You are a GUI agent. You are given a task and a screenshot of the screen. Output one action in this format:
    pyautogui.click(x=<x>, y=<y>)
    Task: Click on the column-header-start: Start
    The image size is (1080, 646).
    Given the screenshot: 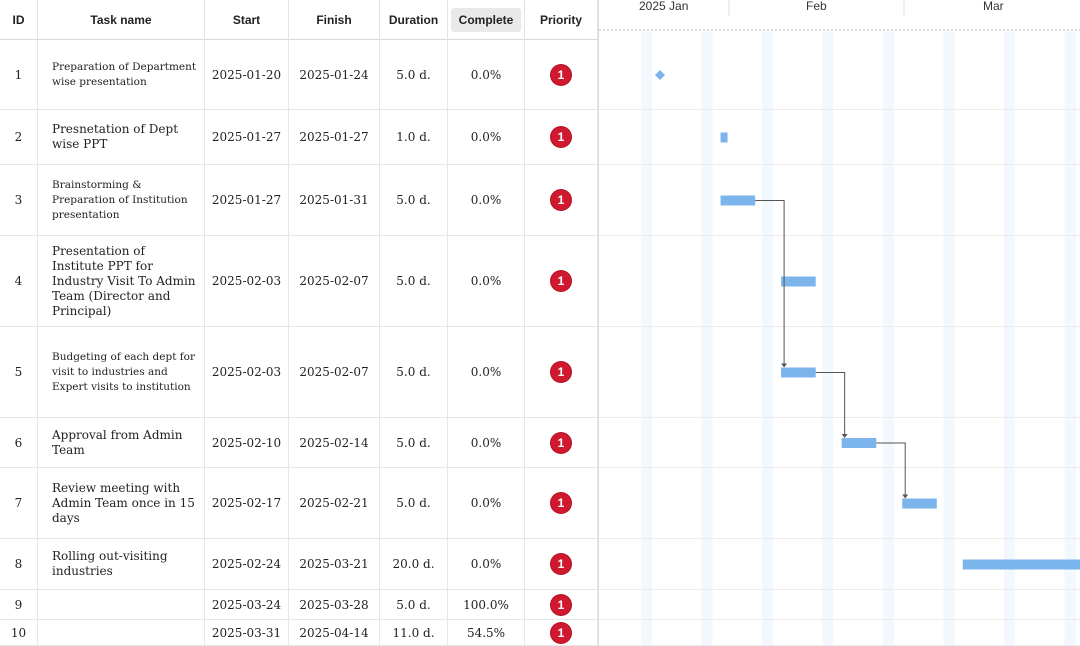 What is the action you would take?
    pyautogui.click(x=247, y=20)
    